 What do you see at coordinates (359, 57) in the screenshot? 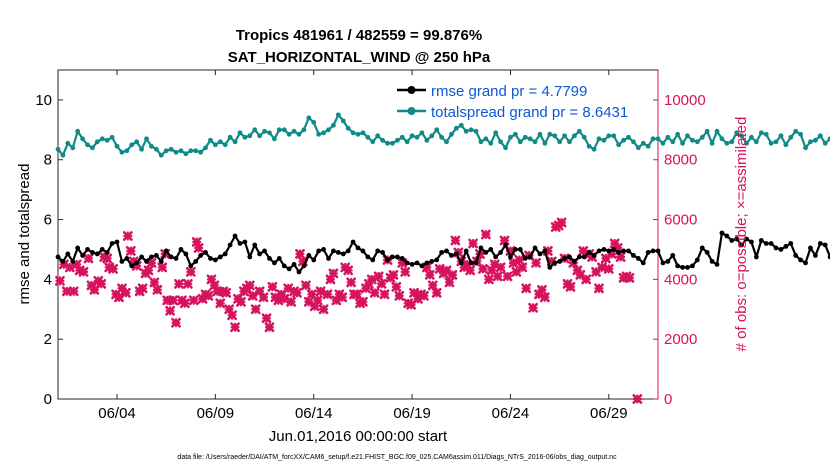
I see `chart-title-line2: SAT_HORIZONTAL_WIND @ 250 hPa` at bounding box center [359, 57].